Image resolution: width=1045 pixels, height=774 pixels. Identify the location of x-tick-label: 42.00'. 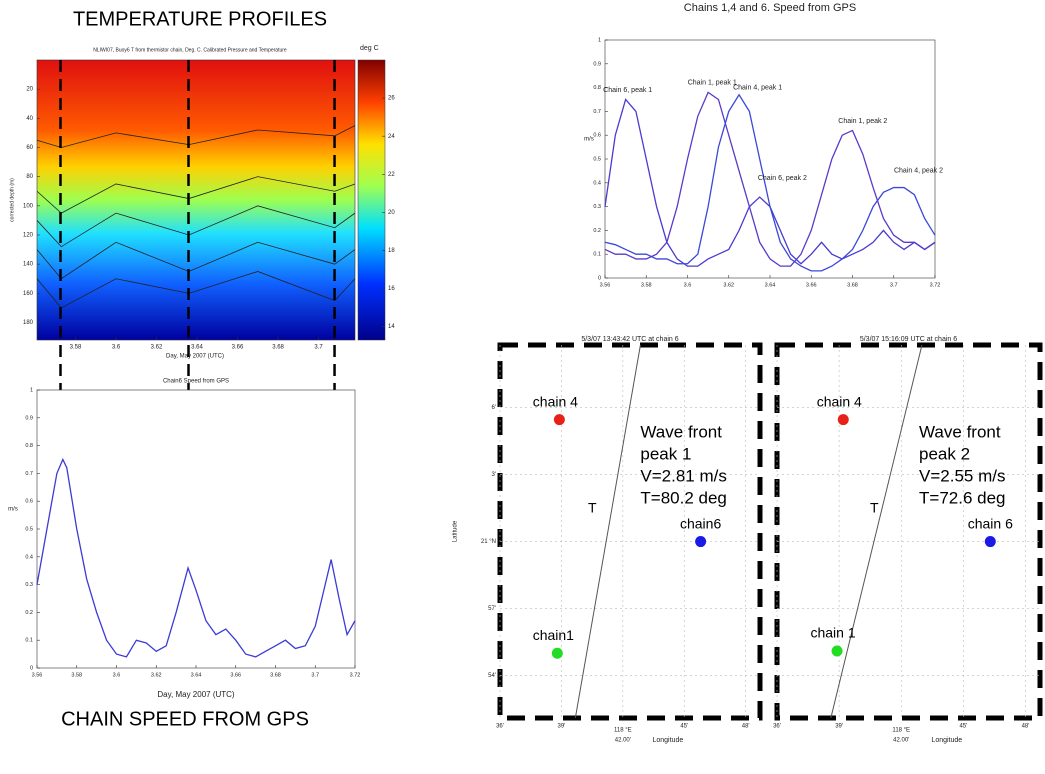
(901, 741).